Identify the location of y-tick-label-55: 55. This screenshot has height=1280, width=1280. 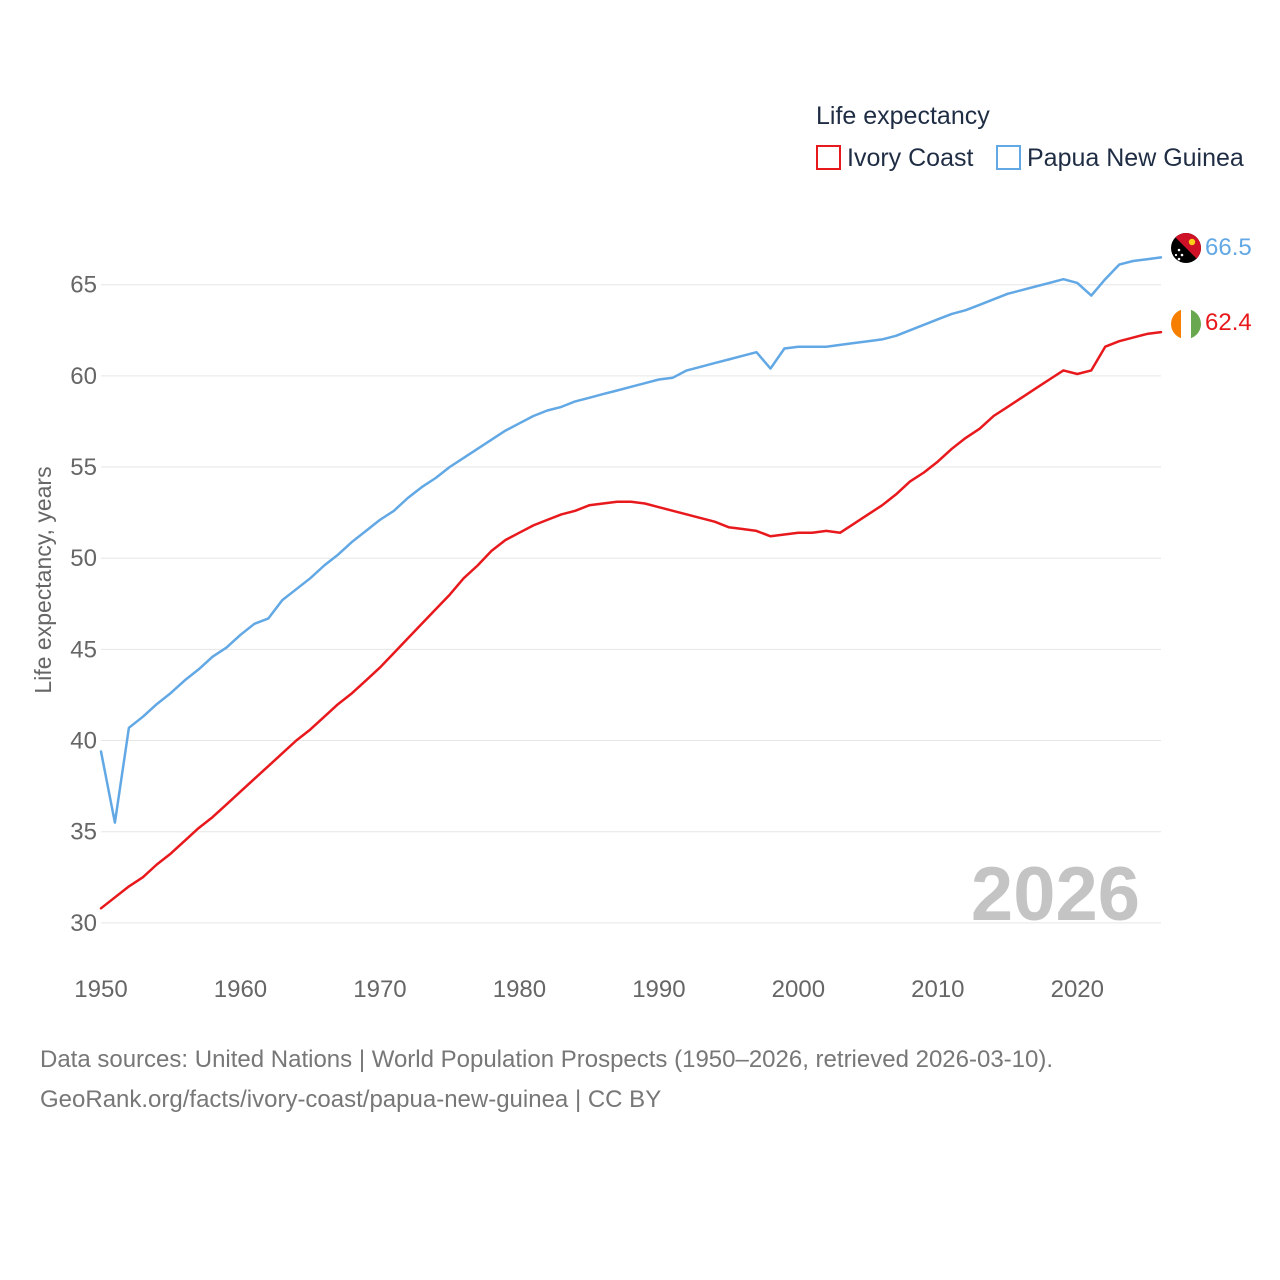
(83, 467).